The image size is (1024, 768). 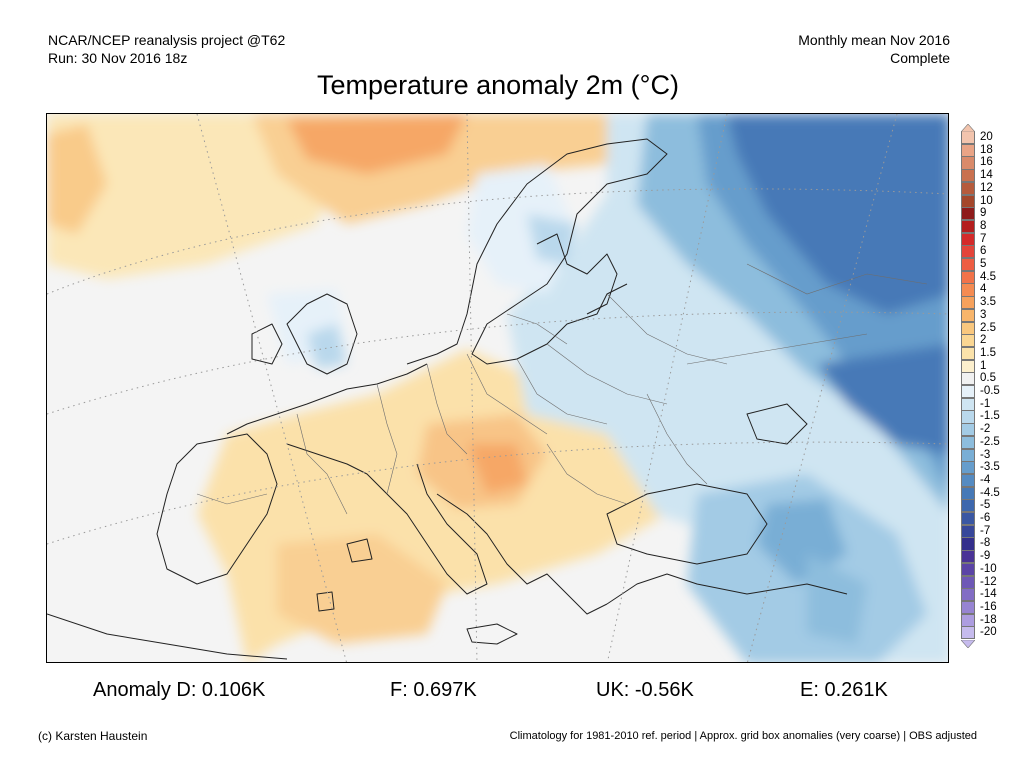 I want to click on anomaly-f: F: 0.697K, so click(x=433, y=690).